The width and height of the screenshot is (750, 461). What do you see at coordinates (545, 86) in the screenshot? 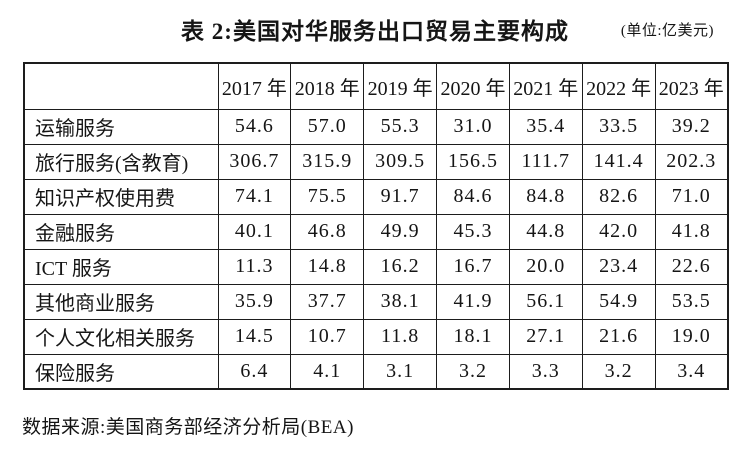
I see `year-header-2021: 2021 年` at bounding box center [545, 86].